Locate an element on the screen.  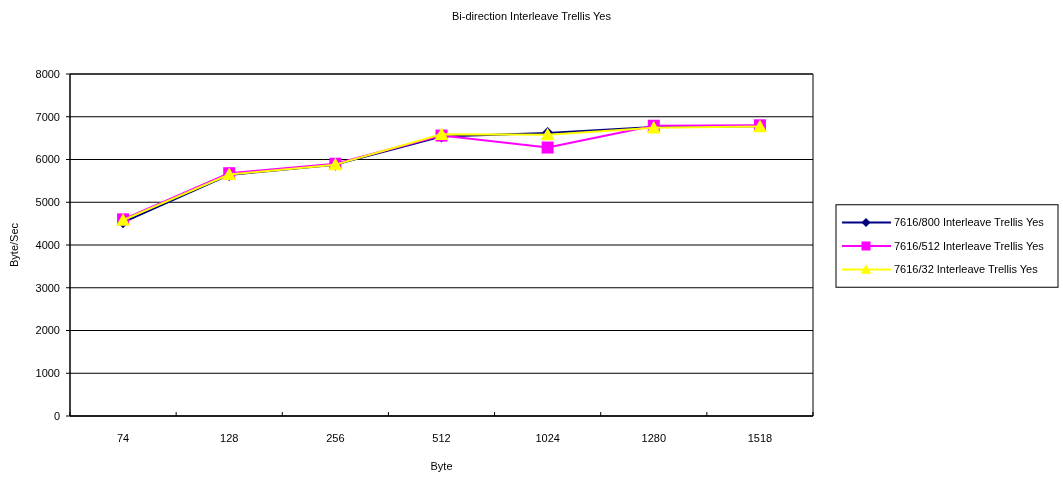
x-axis-title: Byte is located at coordinates (441, 466).